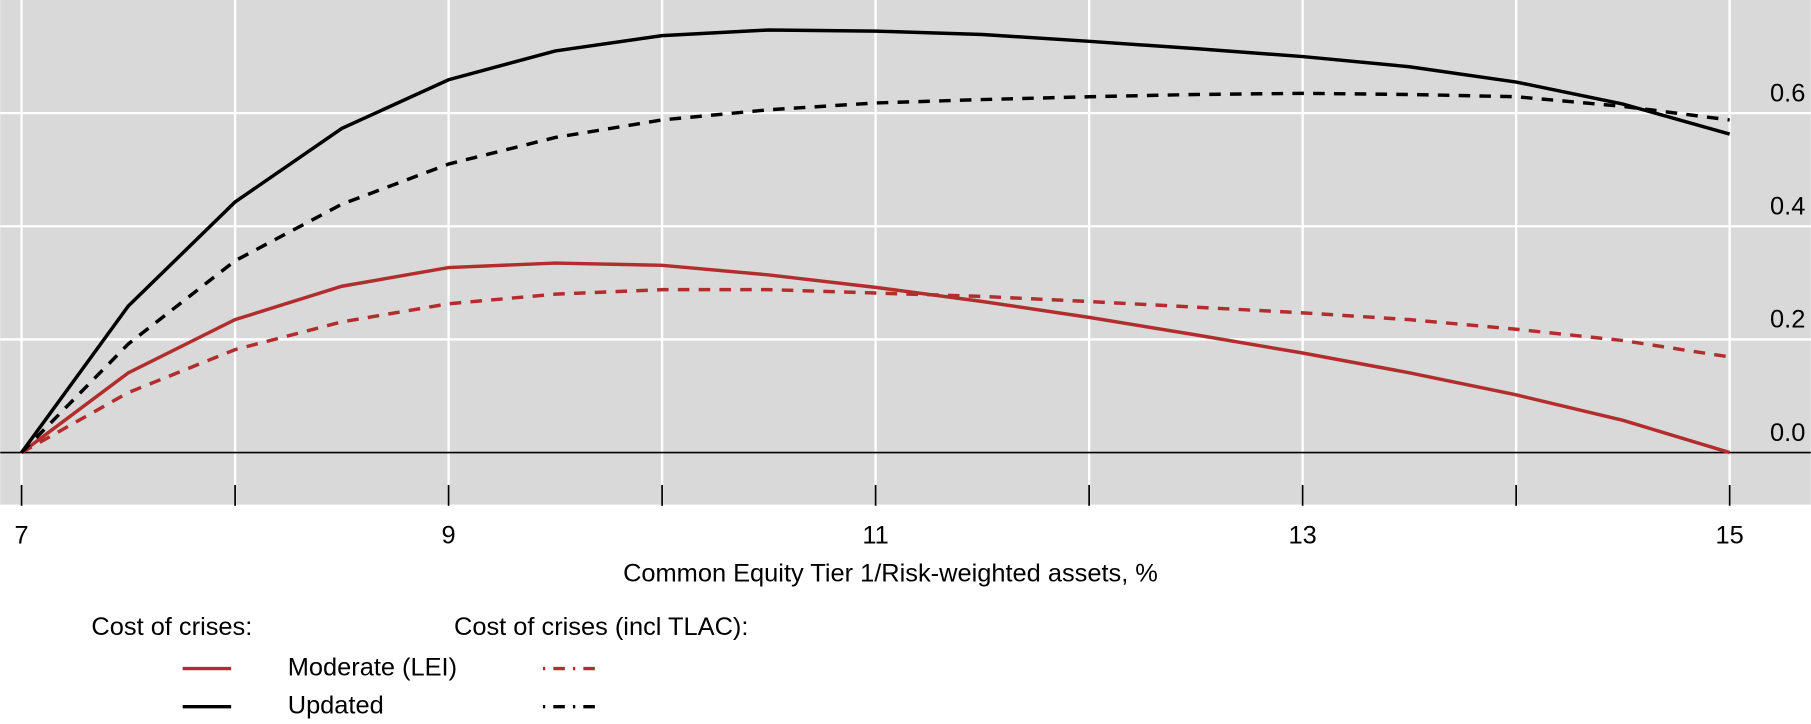 This screenshot has height=724, width=1811. What do you see at coordinates (1787, 93) in the screenshot?
I see `y-tick-label: 0.6` at bounding box center [1787, 93].